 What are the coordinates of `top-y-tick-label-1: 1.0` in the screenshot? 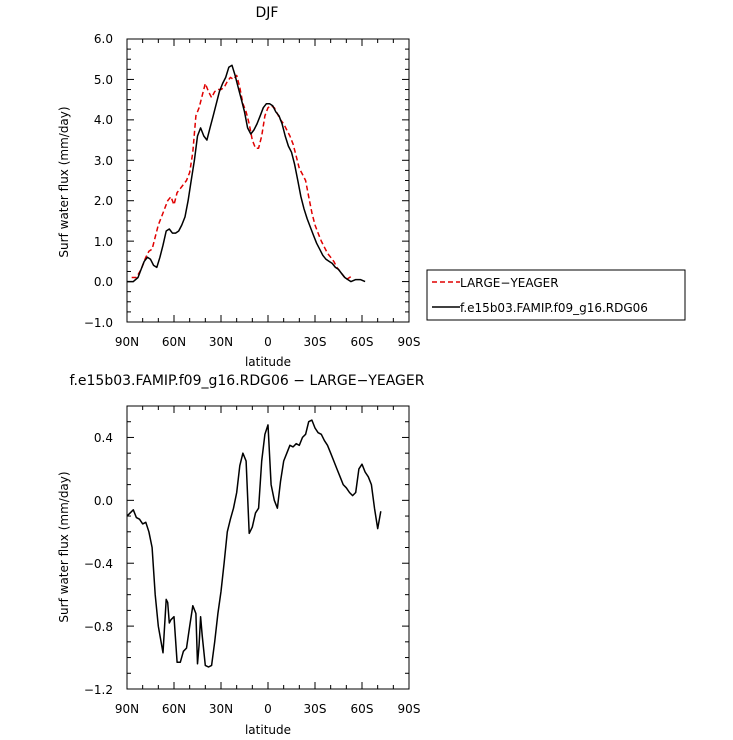 It's located at (103, 242).